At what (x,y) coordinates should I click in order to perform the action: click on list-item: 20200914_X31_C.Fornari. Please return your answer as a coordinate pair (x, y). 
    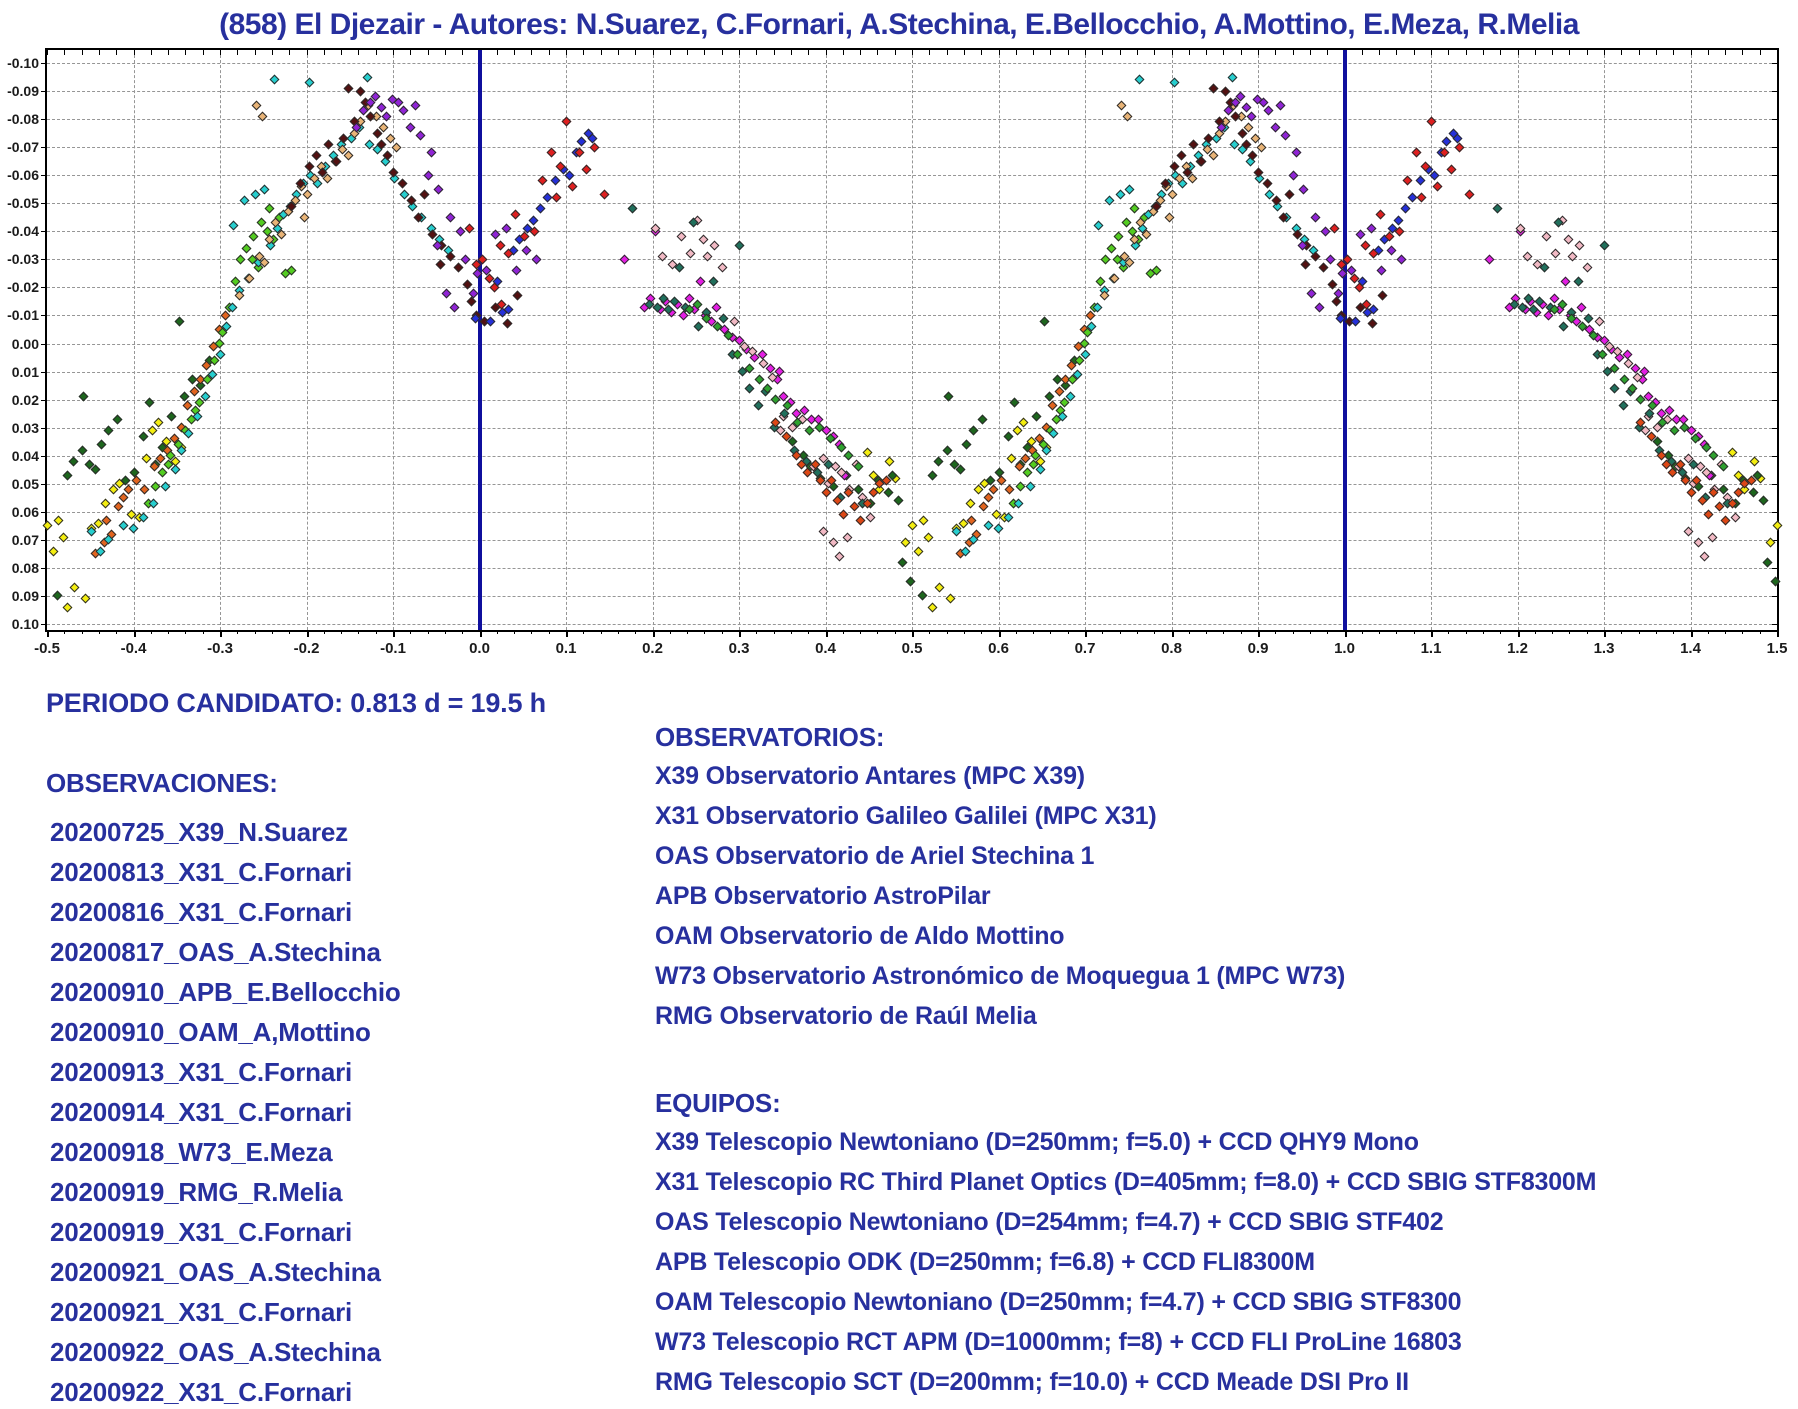
    Looking at the image, I should click on (201, 1112).